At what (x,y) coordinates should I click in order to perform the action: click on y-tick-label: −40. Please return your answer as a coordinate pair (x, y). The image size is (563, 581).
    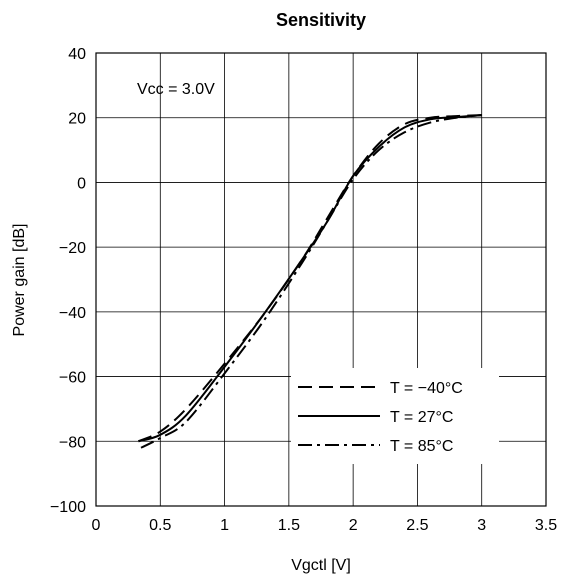
    Looking at the image, I should click on (72, 313).